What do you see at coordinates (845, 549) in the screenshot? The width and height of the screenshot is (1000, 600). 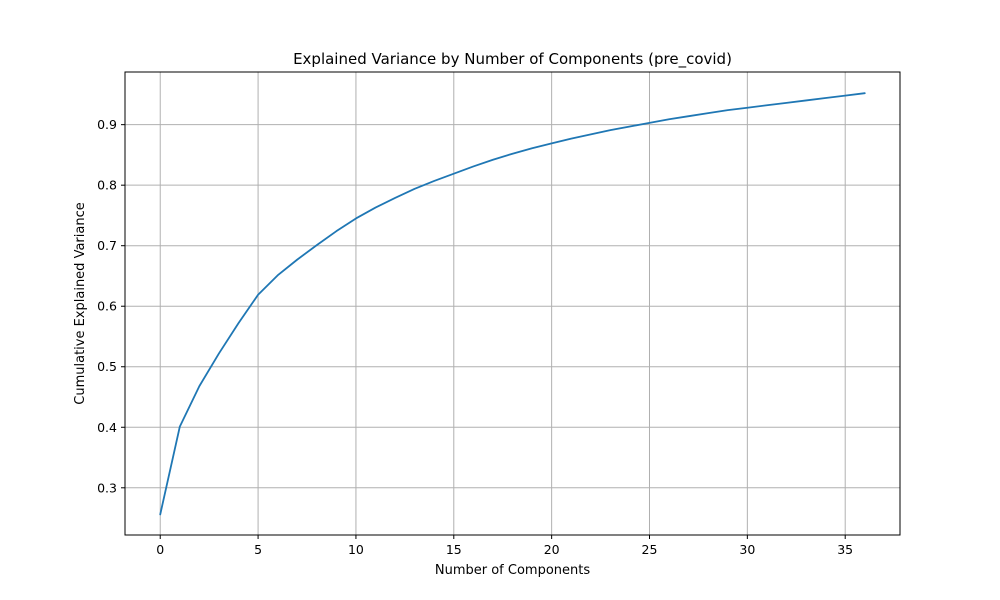 I see `x-tick-label: 35` at bounding box center [845, 549].